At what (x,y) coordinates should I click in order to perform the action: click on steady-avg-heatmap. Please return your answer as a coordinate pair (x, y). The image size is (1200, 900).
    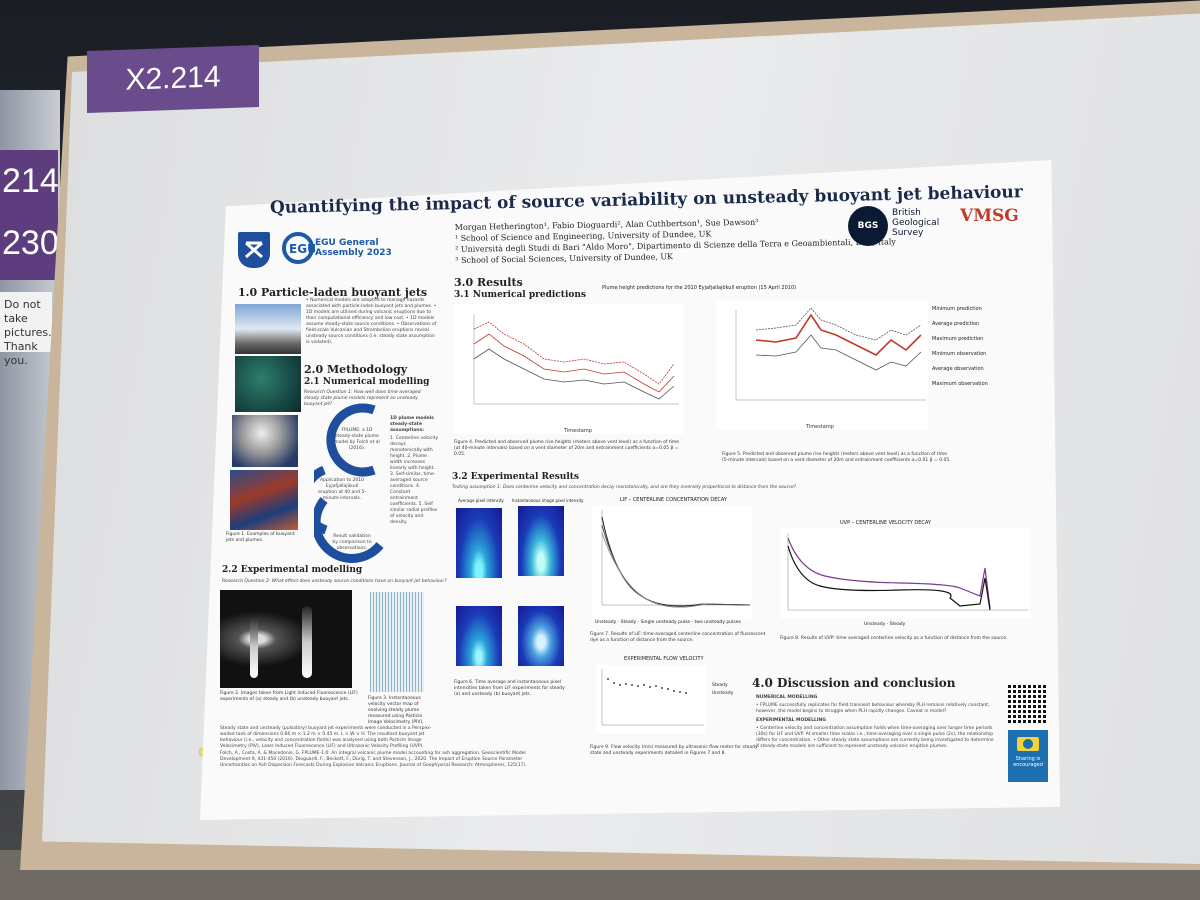
    Looking at the image, I should click on (479, 543).